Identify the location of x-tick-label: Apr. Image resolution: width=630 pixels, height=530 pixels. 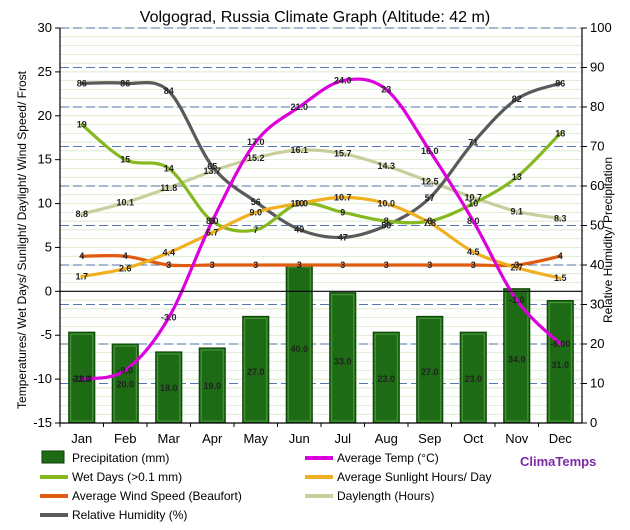
(212, 438).